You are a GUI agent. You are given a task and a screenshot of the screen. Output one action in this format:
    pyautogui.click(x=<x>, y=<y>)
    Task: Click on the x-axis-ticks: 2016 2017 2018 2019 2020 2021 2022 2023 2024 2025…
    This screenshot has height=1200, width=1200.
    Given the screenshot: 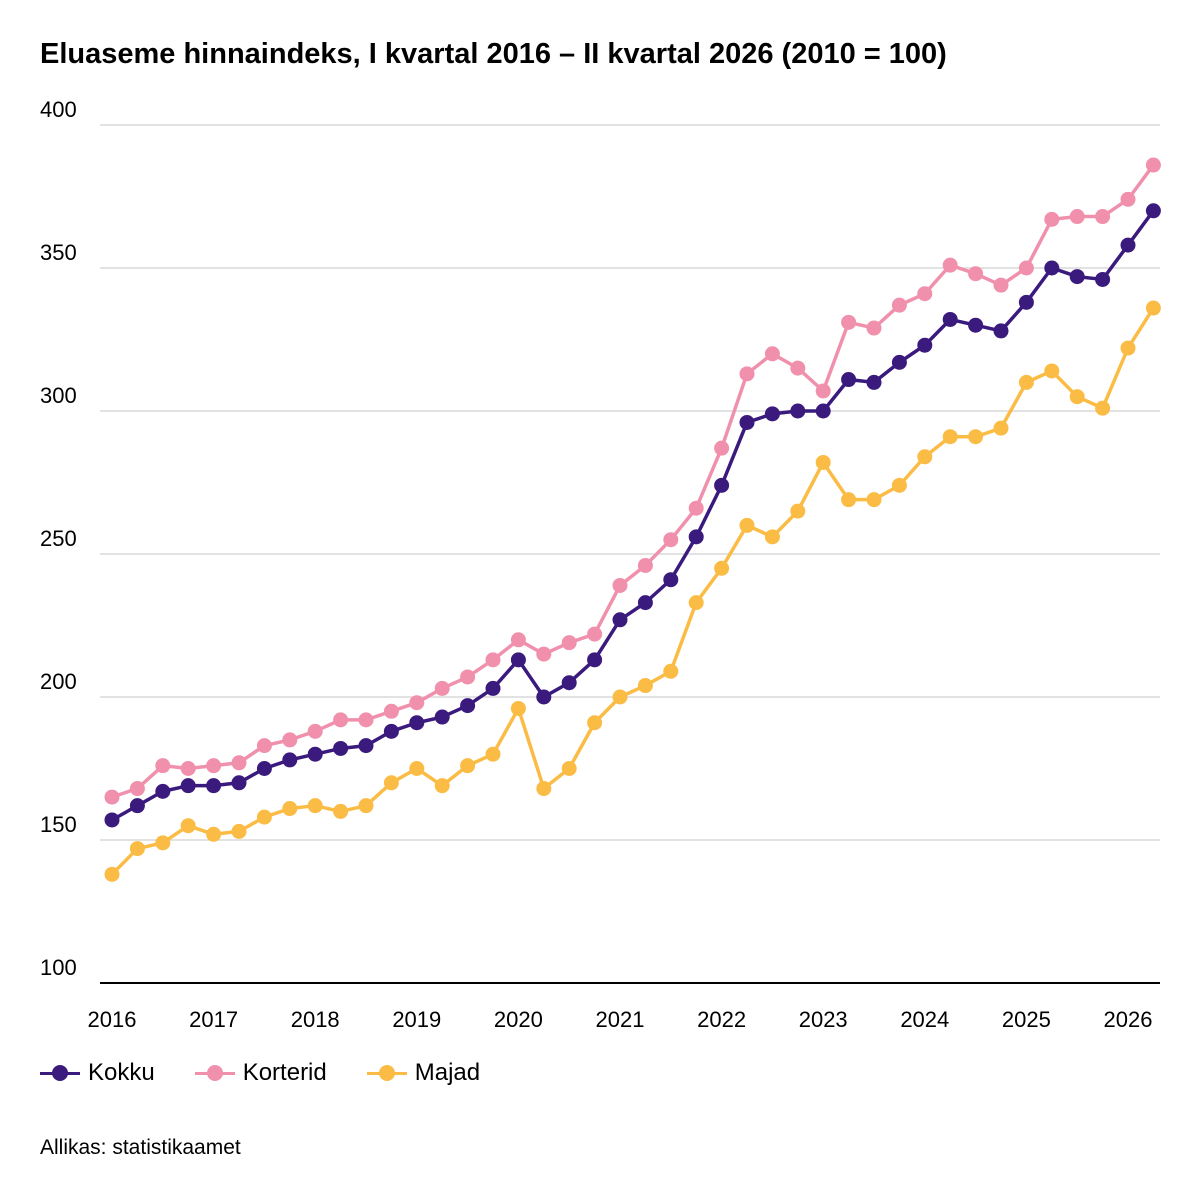 What is the action you would take?
    pyautogui.click(x=620, y=1019)
    